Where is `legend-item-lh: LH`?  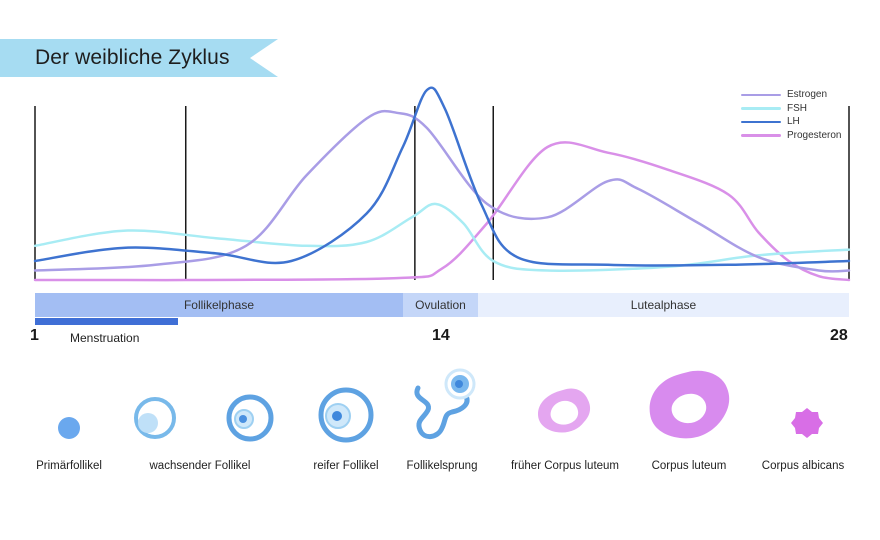
legend-item-lh: LH is located at coordinates (791, 122).